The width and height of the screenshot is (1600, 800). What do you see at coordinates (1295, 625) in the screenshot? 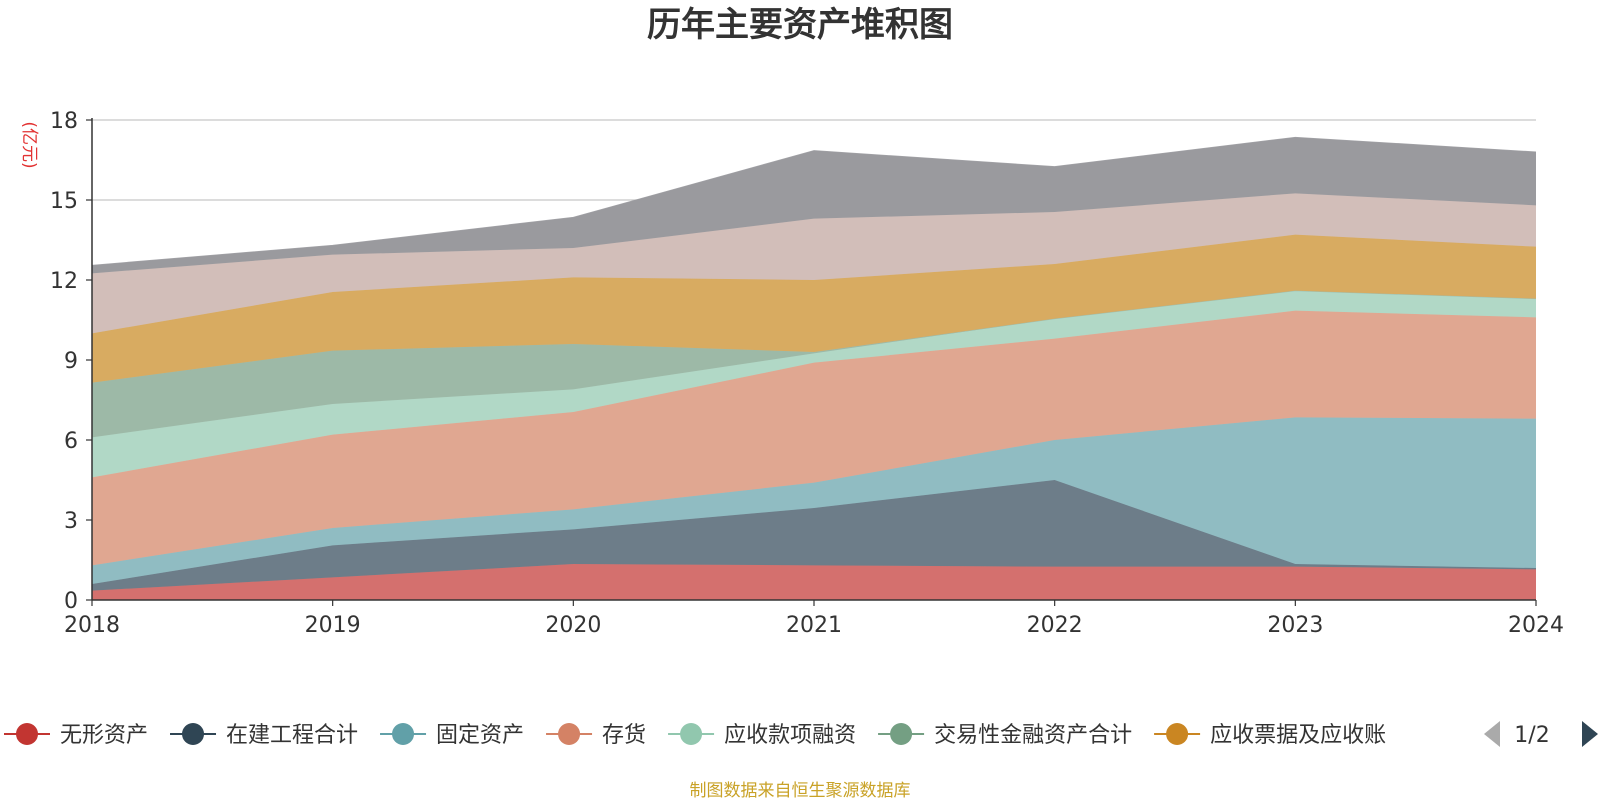
I see `x-tick-label: 2023` at bounding box center [1295, 625].